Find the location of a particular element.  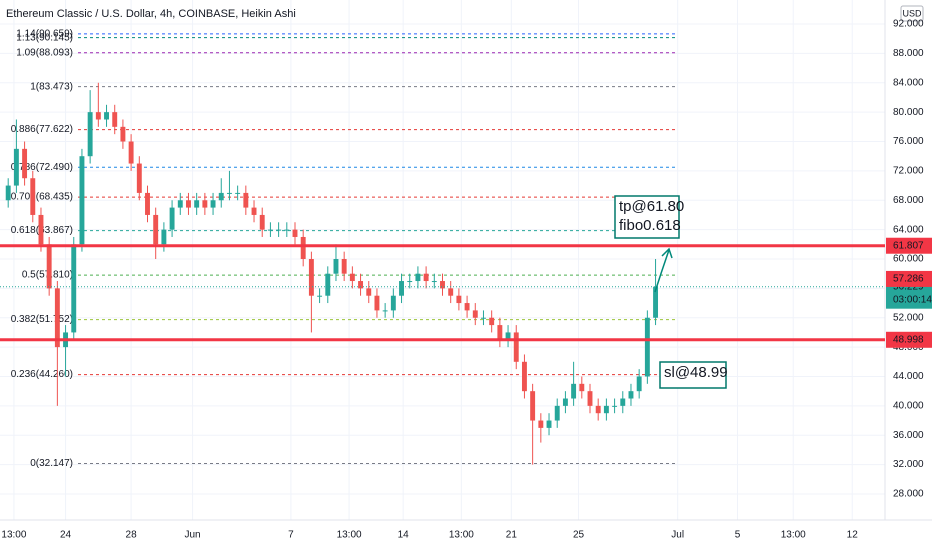

level-tag-label: 61.807 is located at coordinates (908, 245).